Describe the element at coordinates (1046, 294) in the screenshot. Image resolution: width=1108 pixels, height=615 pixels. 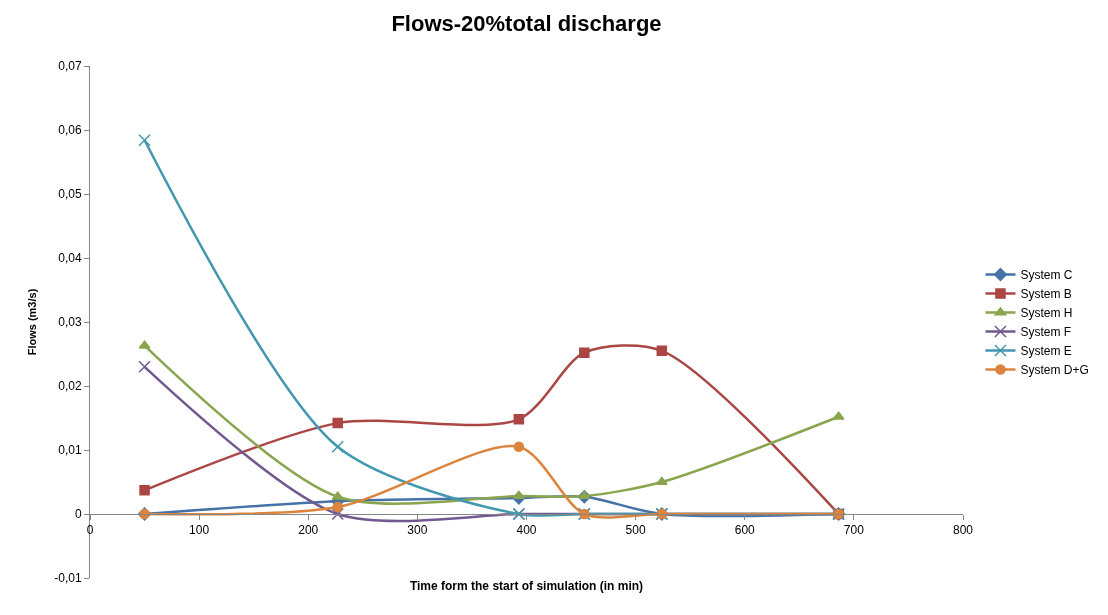
I see `legend-label: System B` at that location.